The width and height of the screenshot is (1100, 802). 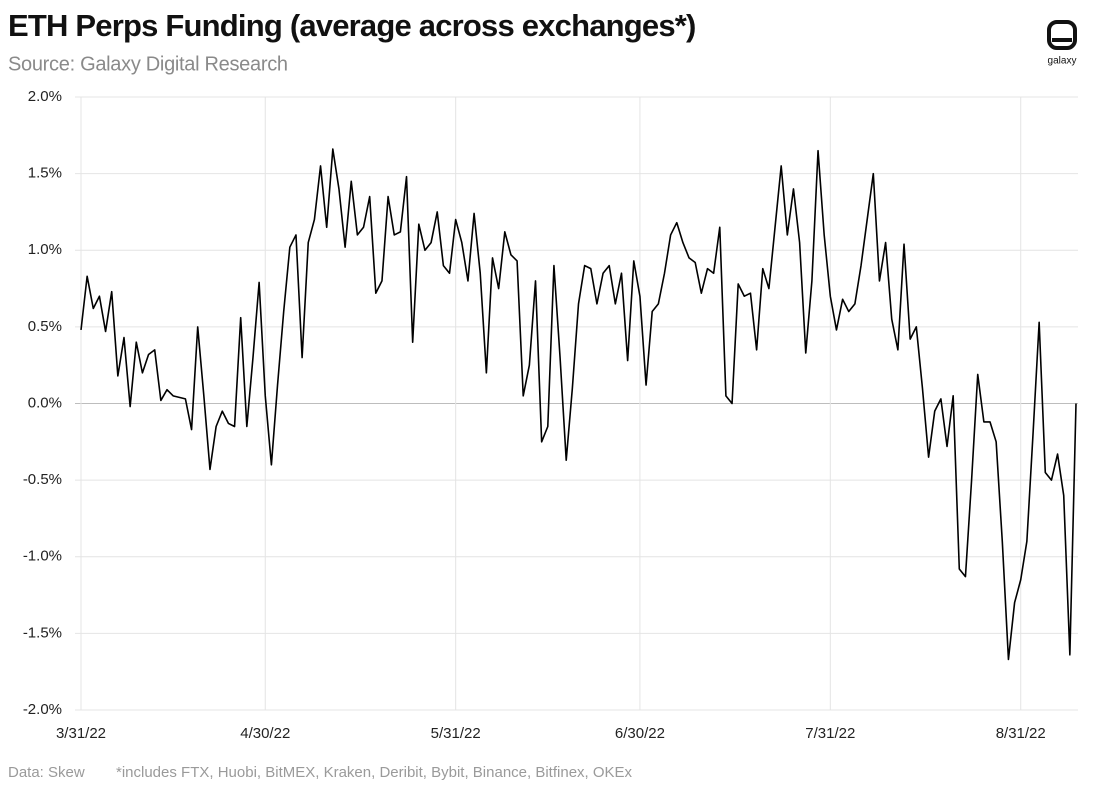 What do you see at coordinates (46, 772) in the screenshot?
I see `footnote: Data: Skew` at bounding box center [46, 772].